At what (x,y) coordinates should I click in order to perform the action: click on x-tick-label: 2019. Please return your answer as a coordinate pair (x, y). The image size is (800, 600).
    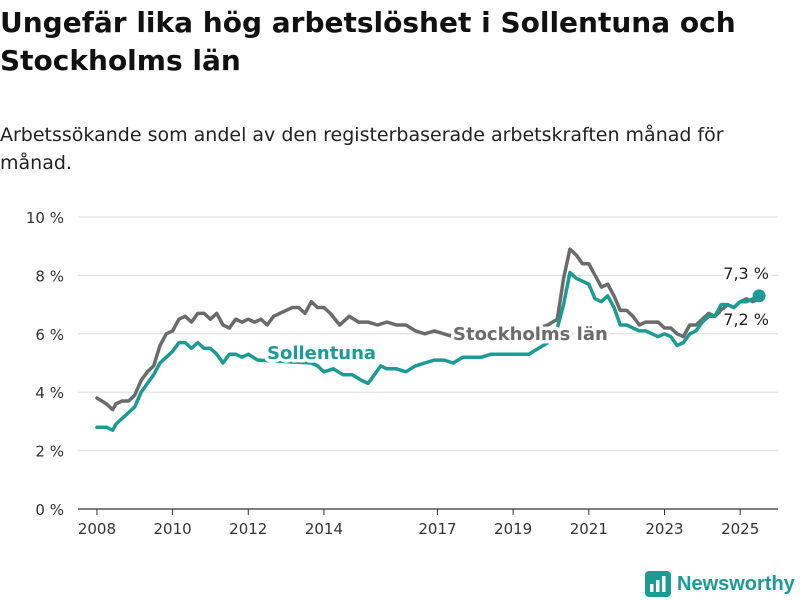
    Looking at the image, I should click on (513, 529).